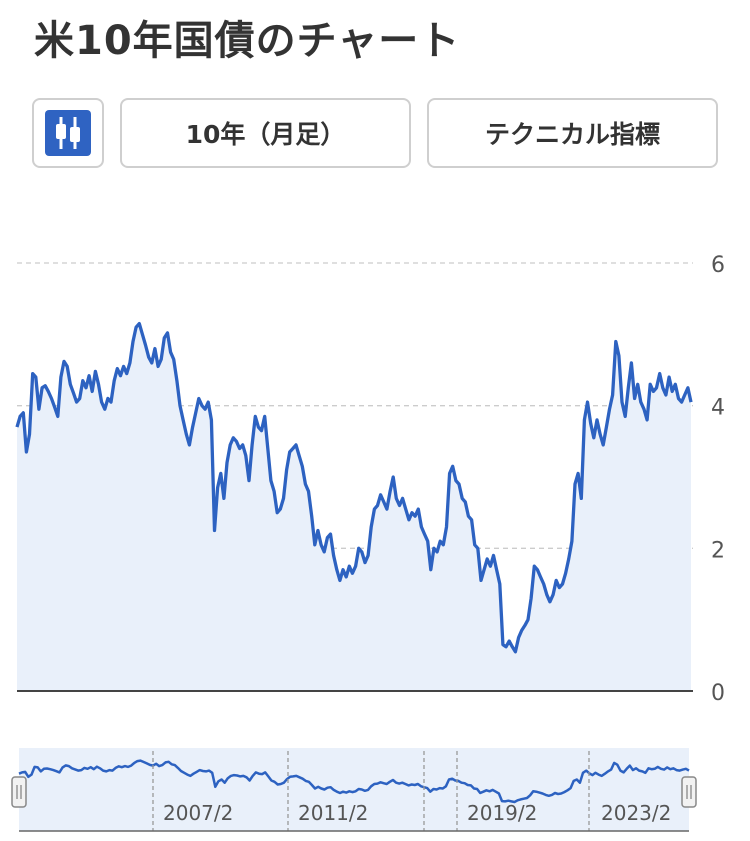  What do you see at coordinates (636, 813) in the screenshot?
I see `navigator-tick-label: 2023/2` at bounding box center [636, 813].